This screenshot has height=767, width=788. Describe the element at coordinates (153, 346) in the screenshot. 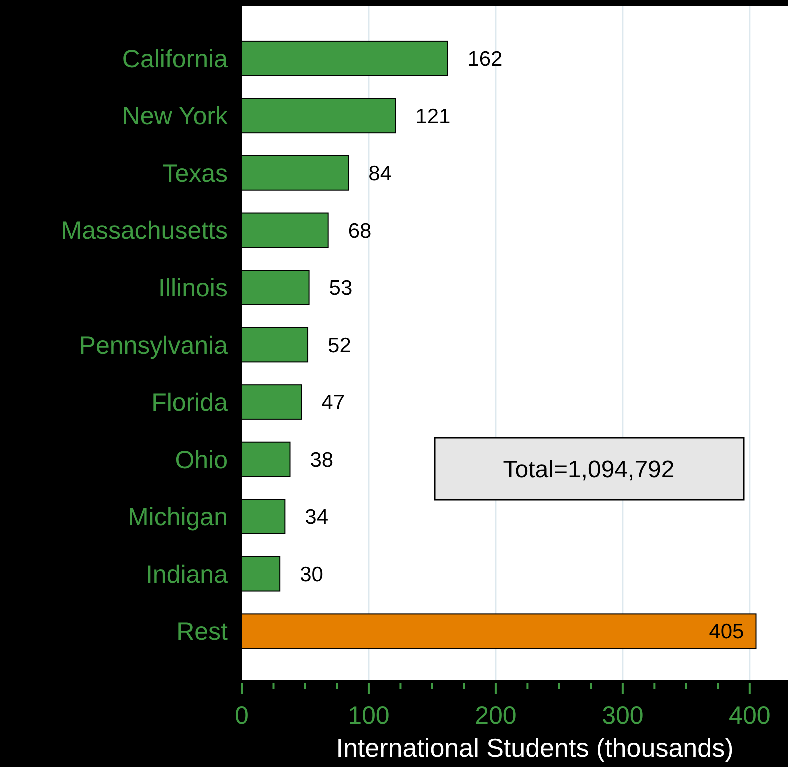

I see `y-tick-label: Pennsylvania` at that location.